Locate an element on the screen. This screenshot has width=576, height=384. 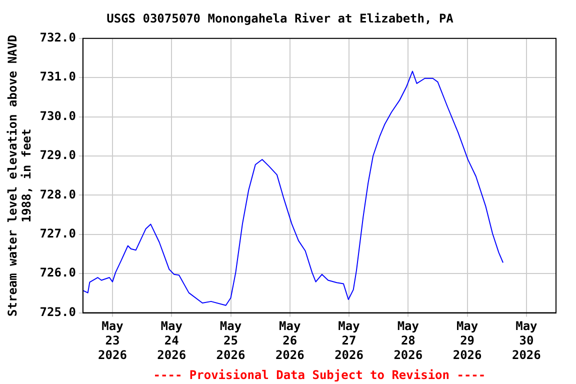
y-tick-label: 729.0 is located at coordinates (58, 155).